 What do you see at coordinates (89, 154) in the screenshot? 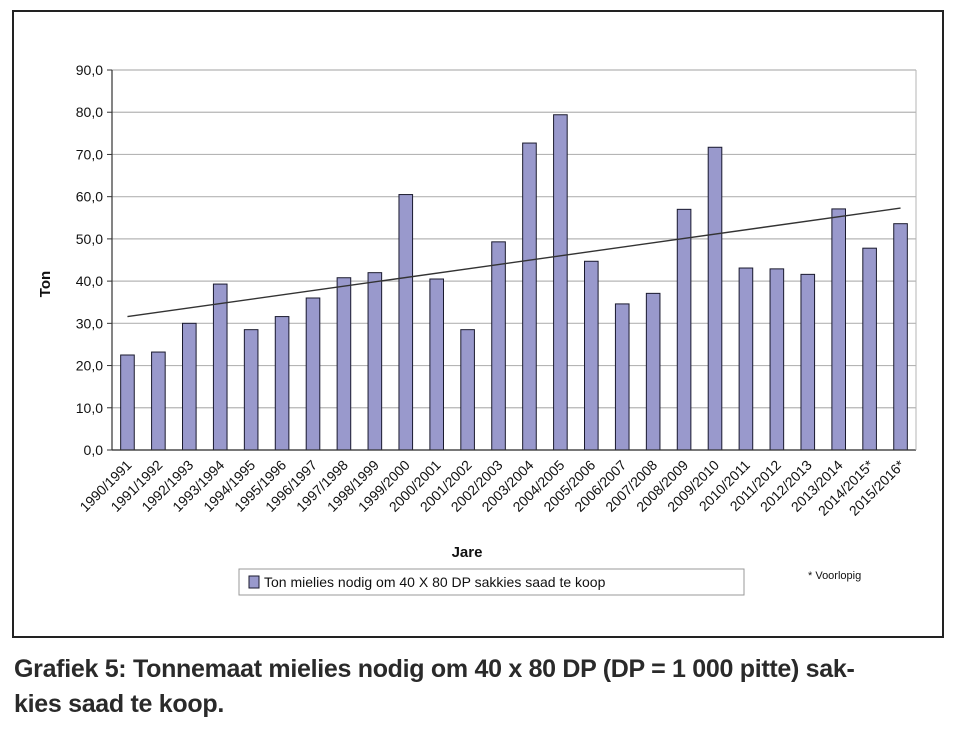
I see `y-tick-label: 70,0` at bounding box center [89, 154].